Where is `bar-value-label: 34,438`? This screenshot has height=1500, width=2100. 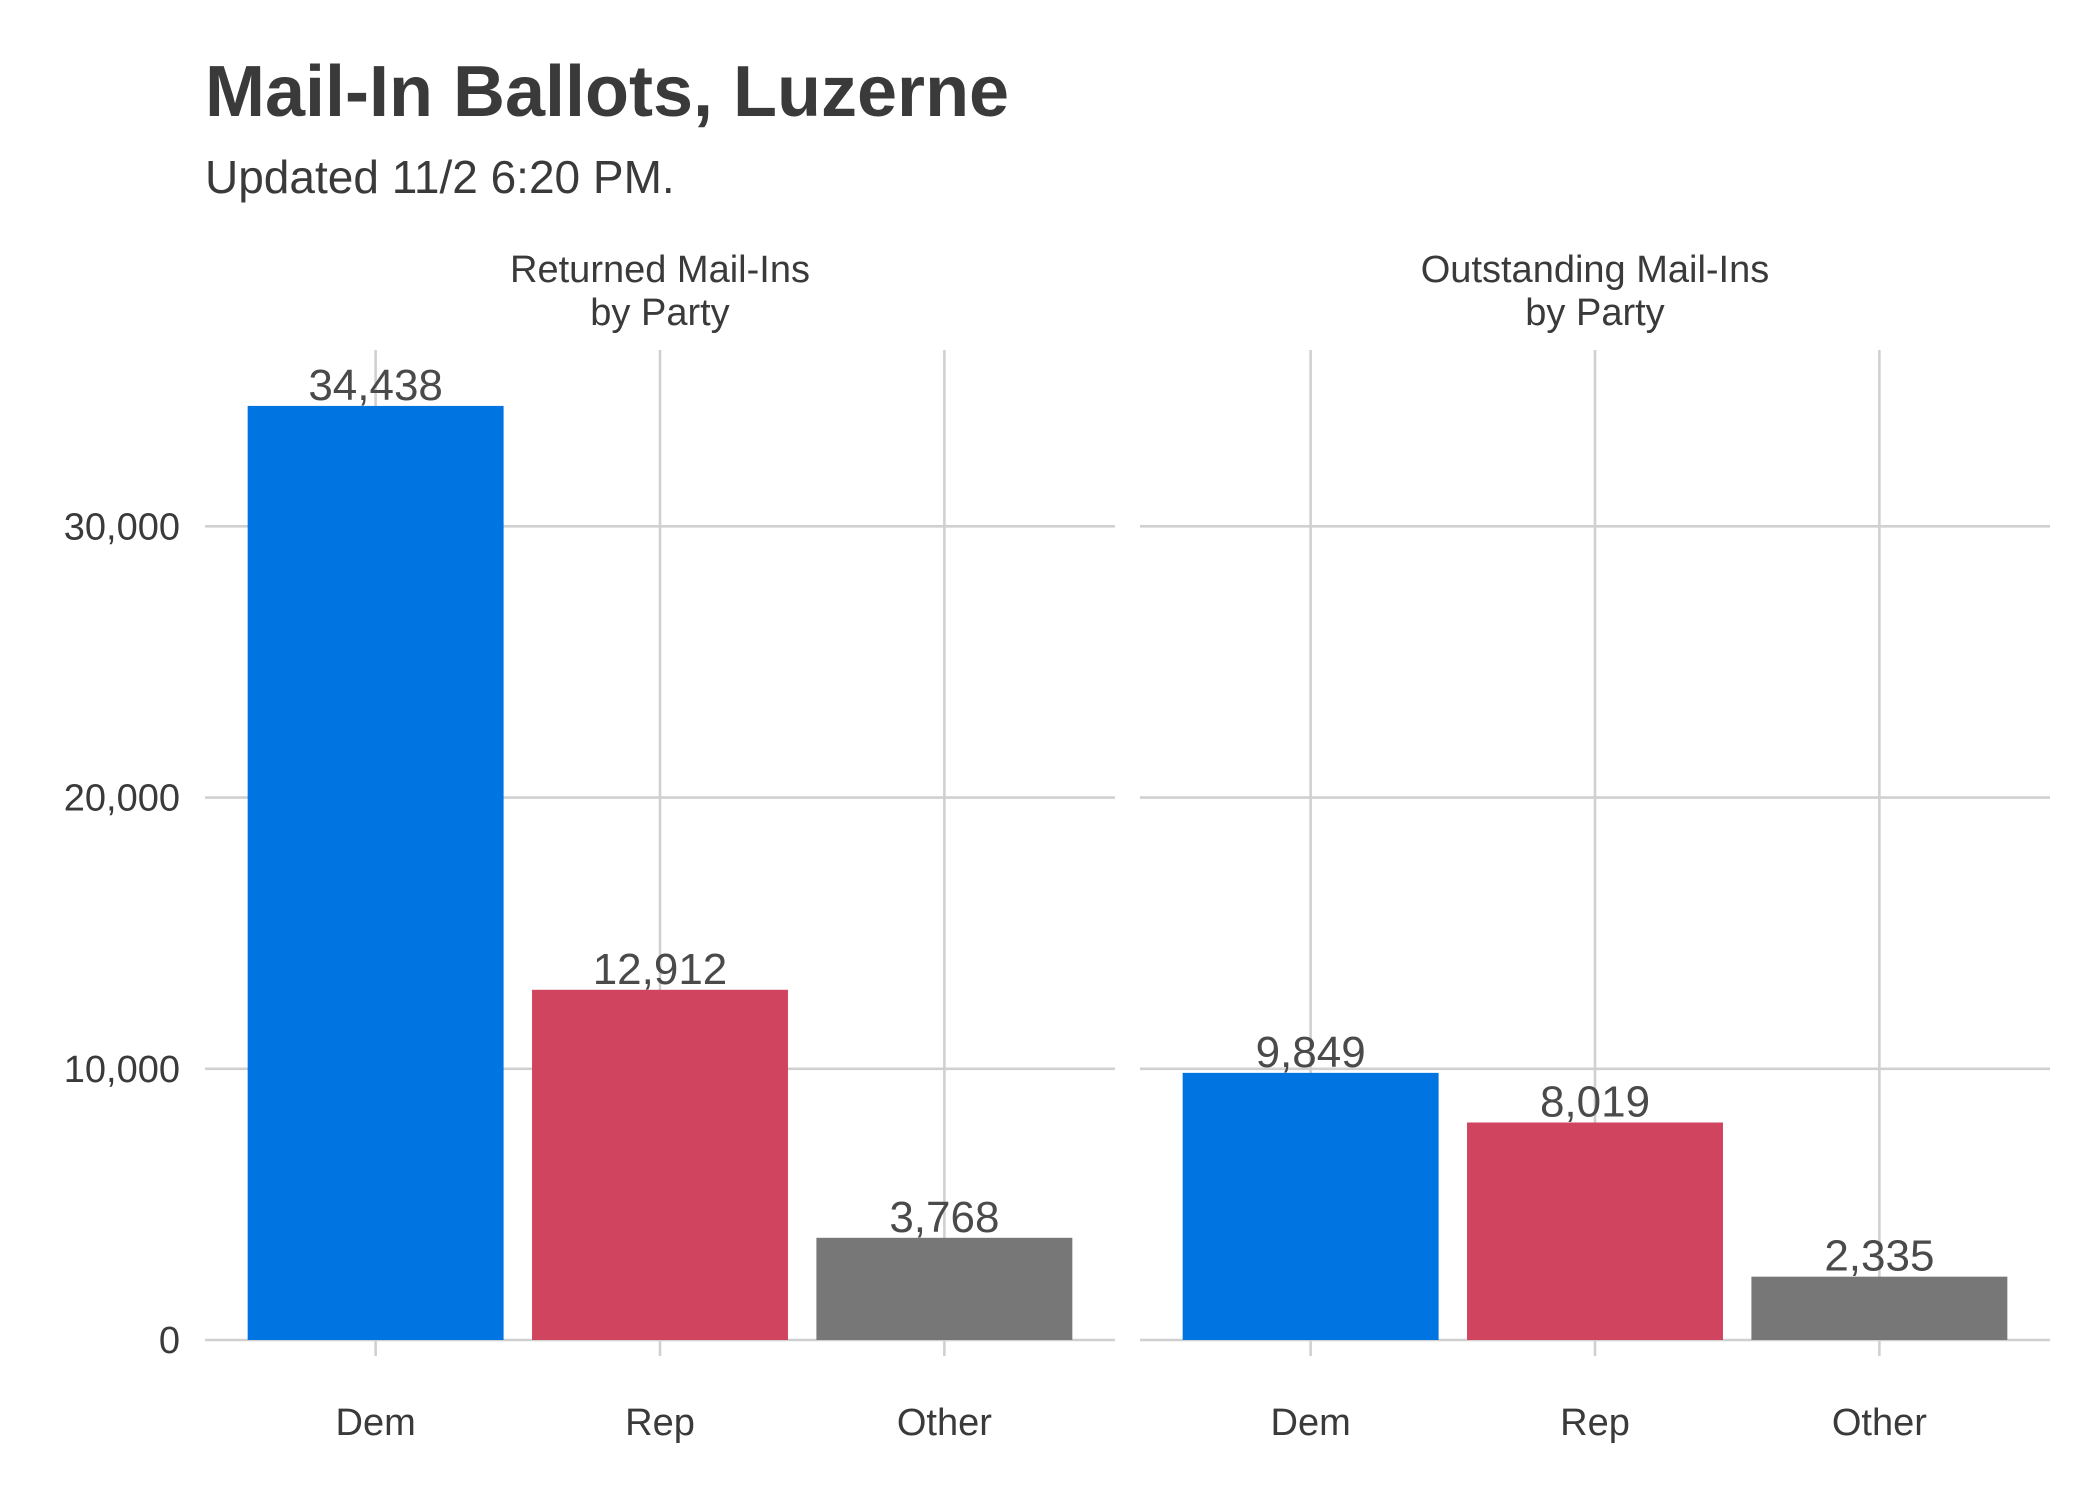 bar-value-label: 34,438 is located at coordinates (375, 385).